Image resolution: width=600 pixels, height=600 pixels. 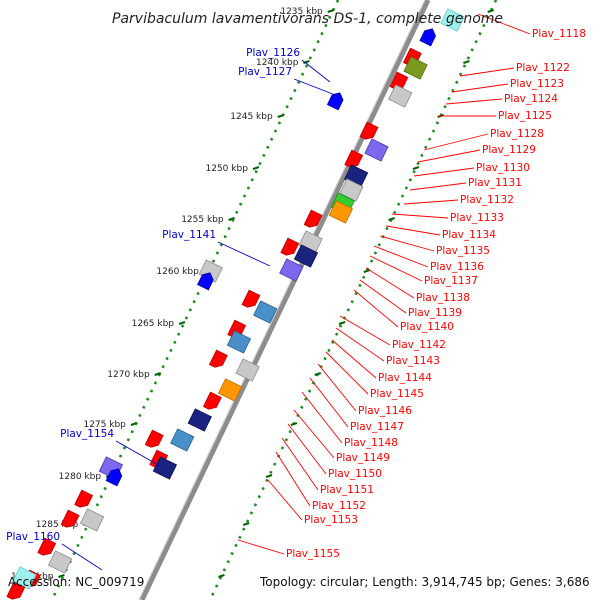 What do you see at coordinates (189, 235) in the screenshot?
I see `gene-label-left: Plav_1141` at bounding box center [189, 235].